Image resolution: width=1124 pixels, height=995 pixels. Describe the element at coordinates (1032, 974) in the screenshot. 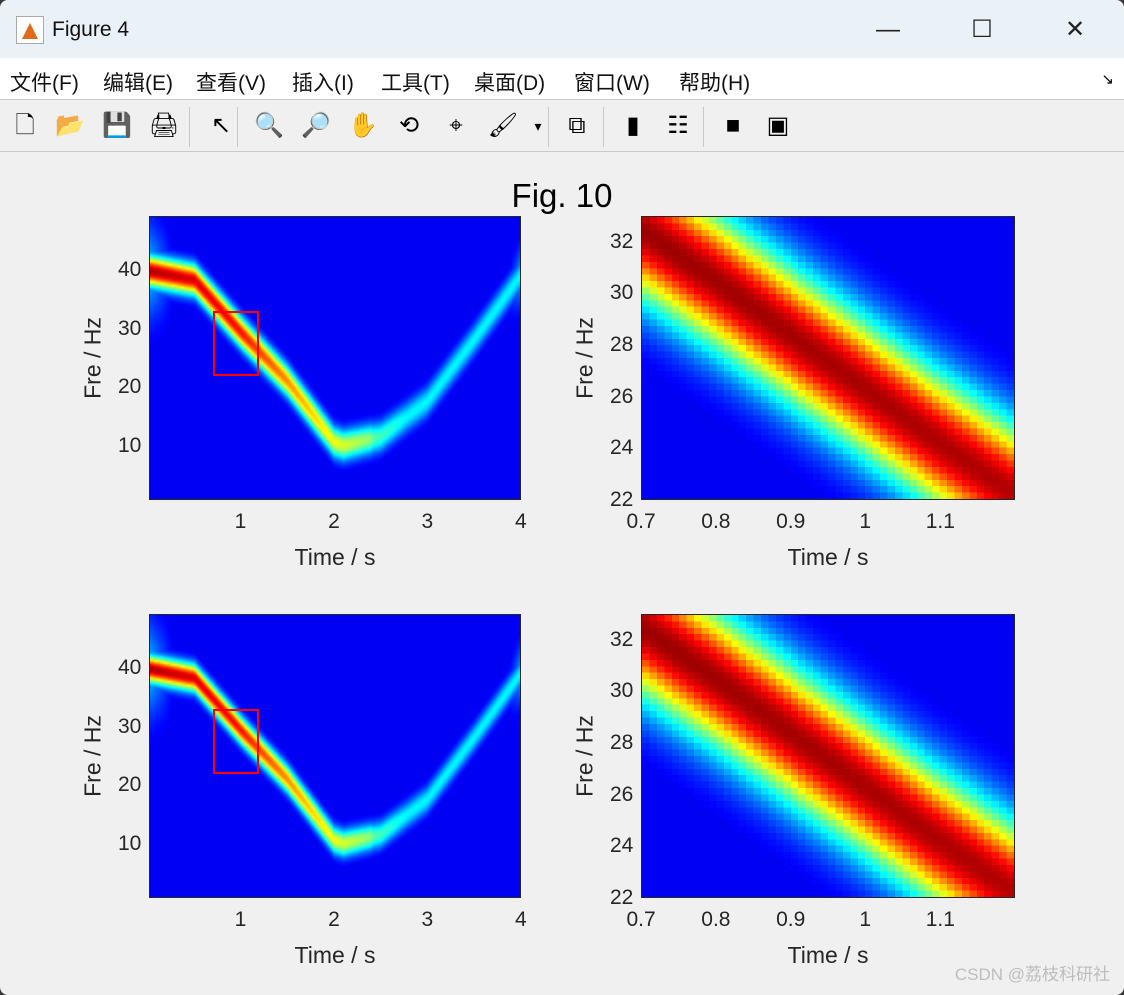

I see `watermark: CSDN @荔枝科研社` at that location.